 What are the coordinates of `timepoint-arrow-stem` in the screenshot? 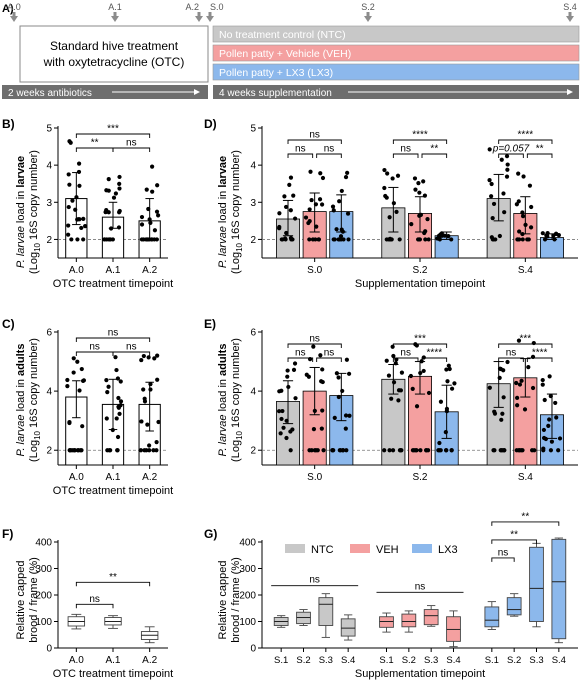 It's located at (199, 14).